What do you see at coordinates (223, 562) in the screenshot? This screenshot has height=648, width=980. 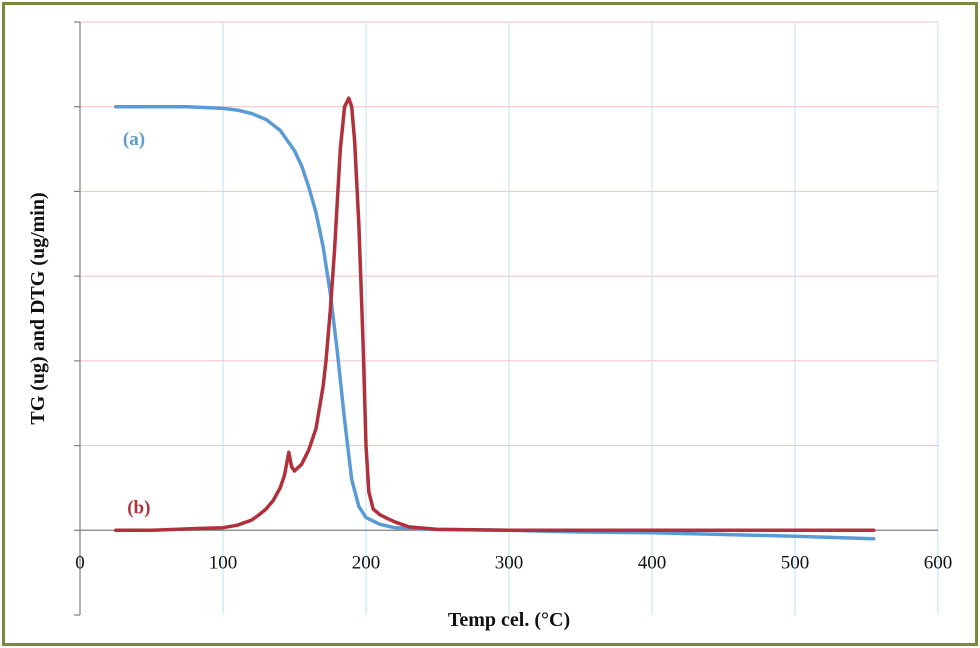 I see `x-tick-label: 100` at bounding box center [223, 562].